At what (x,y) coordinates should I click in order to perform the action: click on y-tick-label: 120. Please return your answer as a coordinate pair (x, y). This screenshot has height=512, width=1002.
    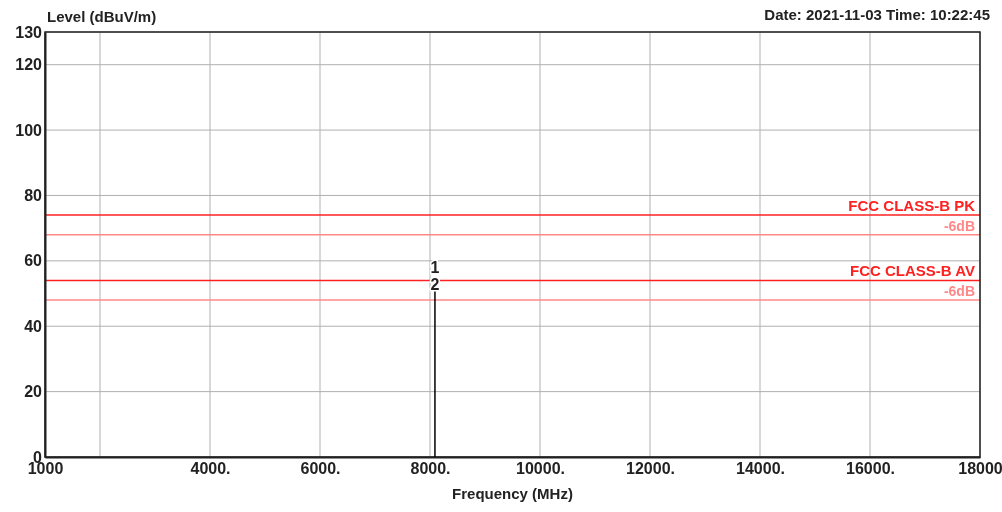
    Looking at the image, I should click on (29, 65).